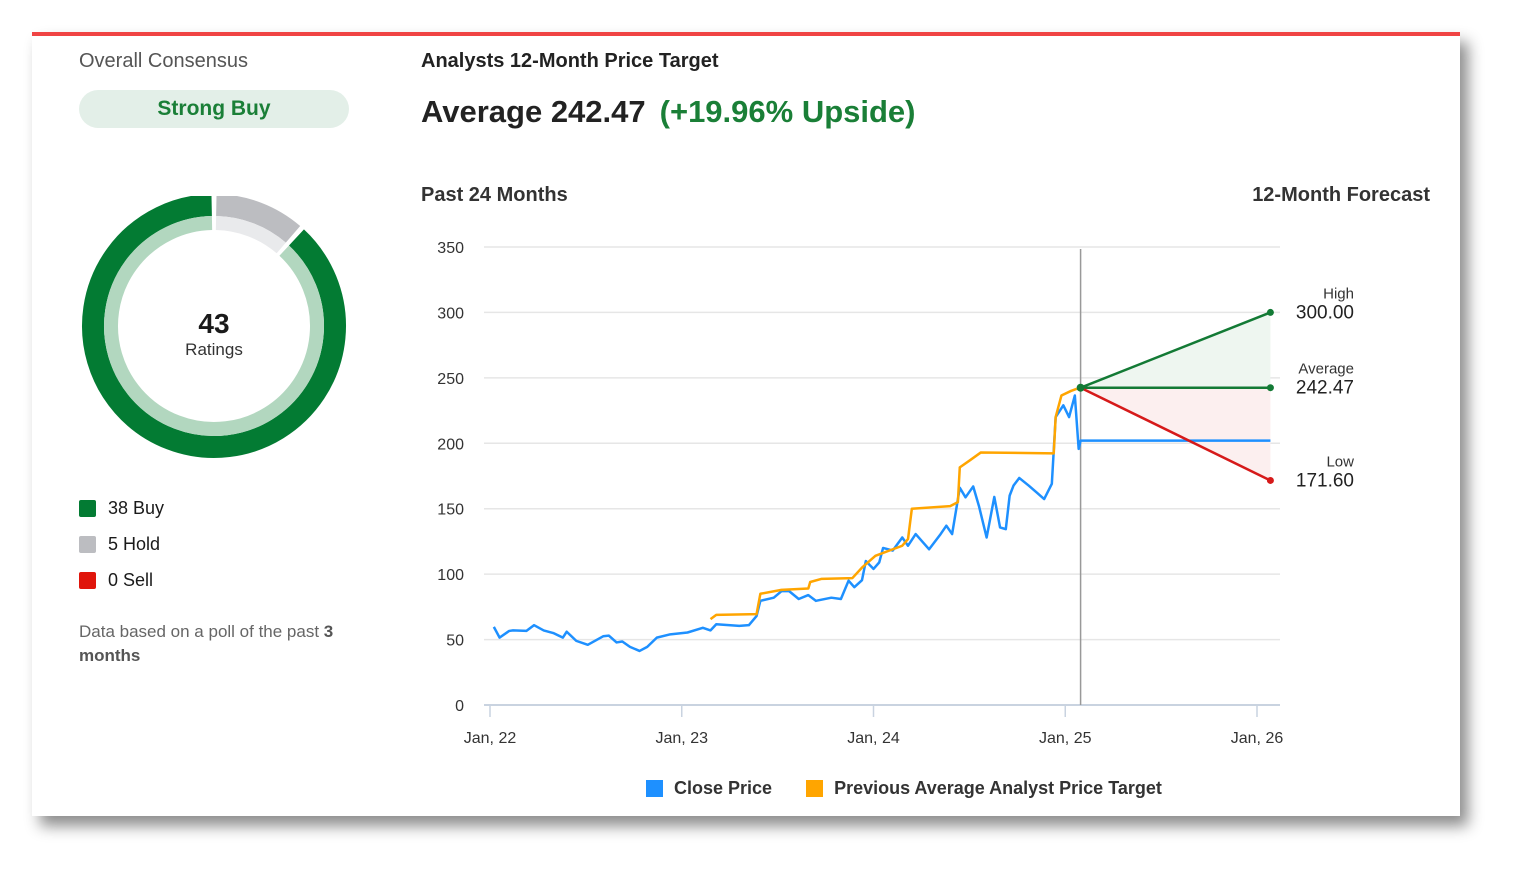 The image size is (1525, 882). What do you see at coordinates (1326, 369) in the screenshot?
I see `forecast-average-label: Average` at bounding box center [1326, 369].